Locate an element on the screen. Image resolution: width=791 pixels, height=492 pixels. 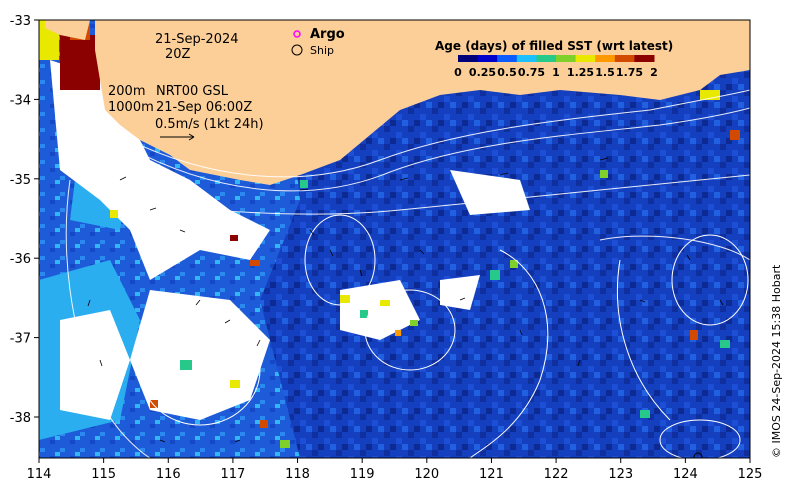
x-tick-label: 120 is located at coordinates (426, 474).